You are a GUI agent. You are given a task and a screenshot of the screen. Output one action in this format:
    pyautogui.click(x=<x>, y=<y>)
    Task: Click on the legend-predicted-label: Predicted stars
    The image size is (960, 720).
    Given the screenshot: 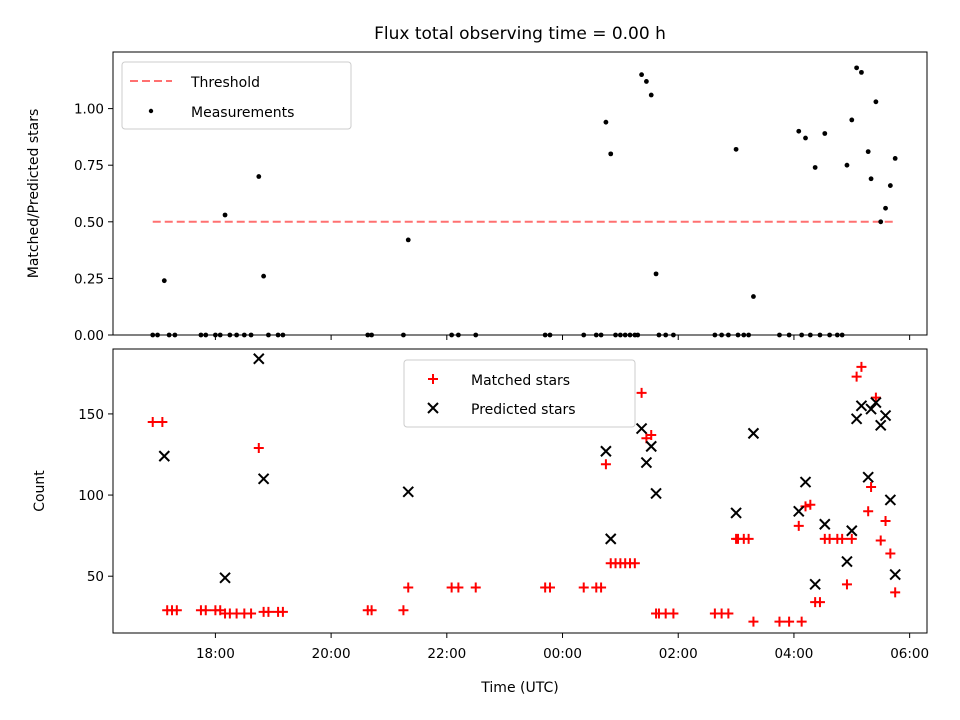 What is the action you would take?
    pyautogui.click(x=523, y=410)
    